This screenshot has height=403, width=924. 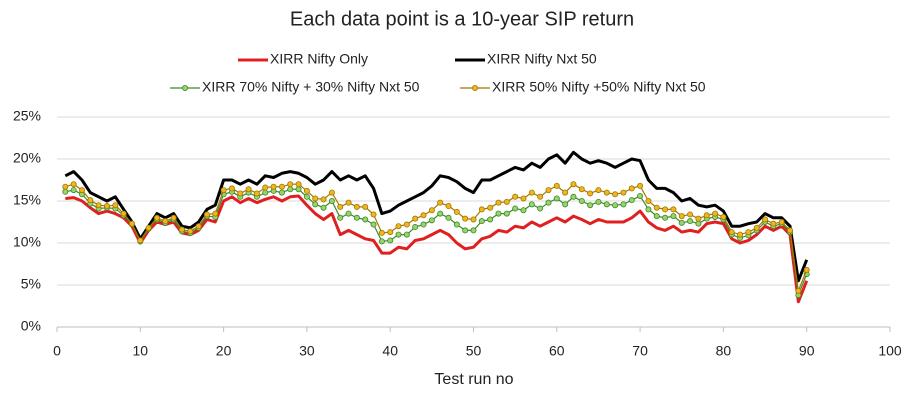 What do you see at coordinates (474, 88) in the screenshot?
I see `legend-marker` at bounding box center [474, 88].